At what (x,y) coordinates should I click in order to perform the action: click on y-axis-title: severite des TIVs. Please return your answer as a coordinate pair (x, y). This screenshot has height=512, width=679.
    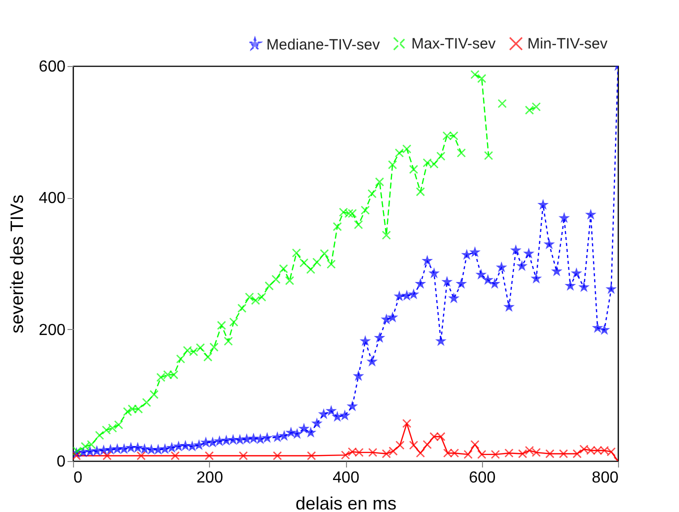
    Looking at the image, I should click on (16, 264).